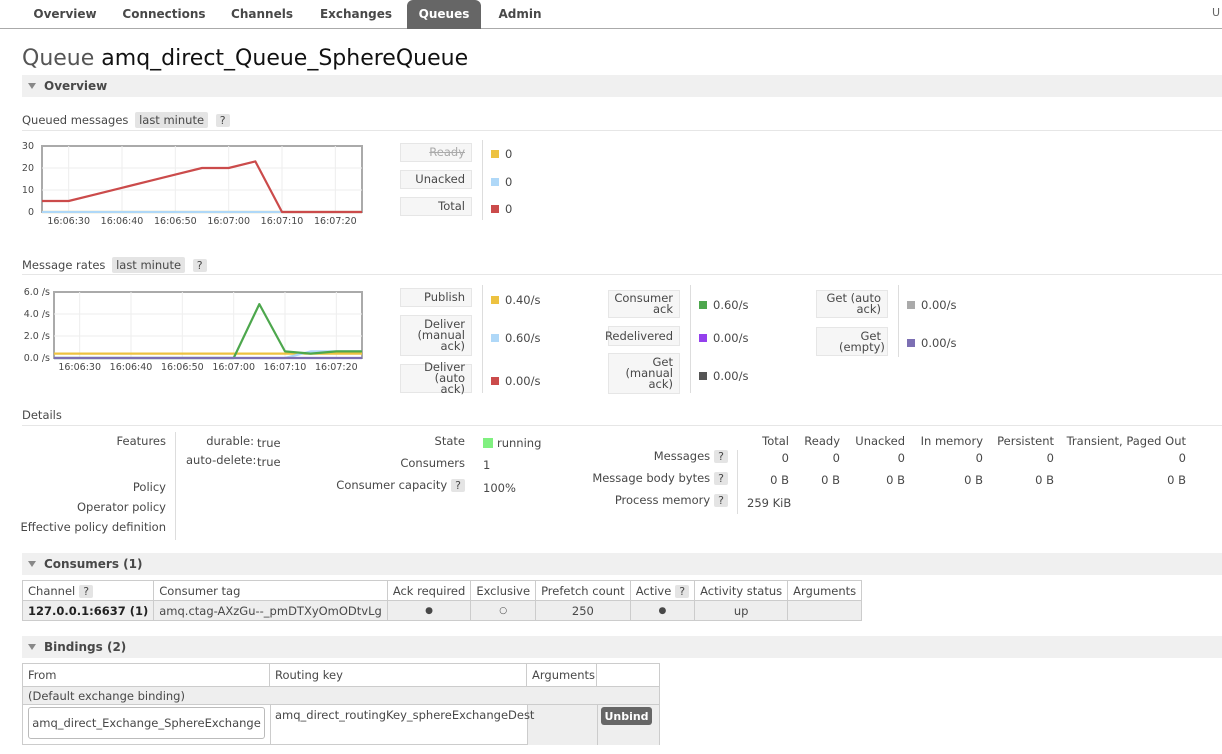 Image resolution: width=1222 pixels, height=754 pixels. What do you see at coordinates (1176, 480) in the screenshot?
I see `stats-value: 0 B` at bounding box center [1176, 480].